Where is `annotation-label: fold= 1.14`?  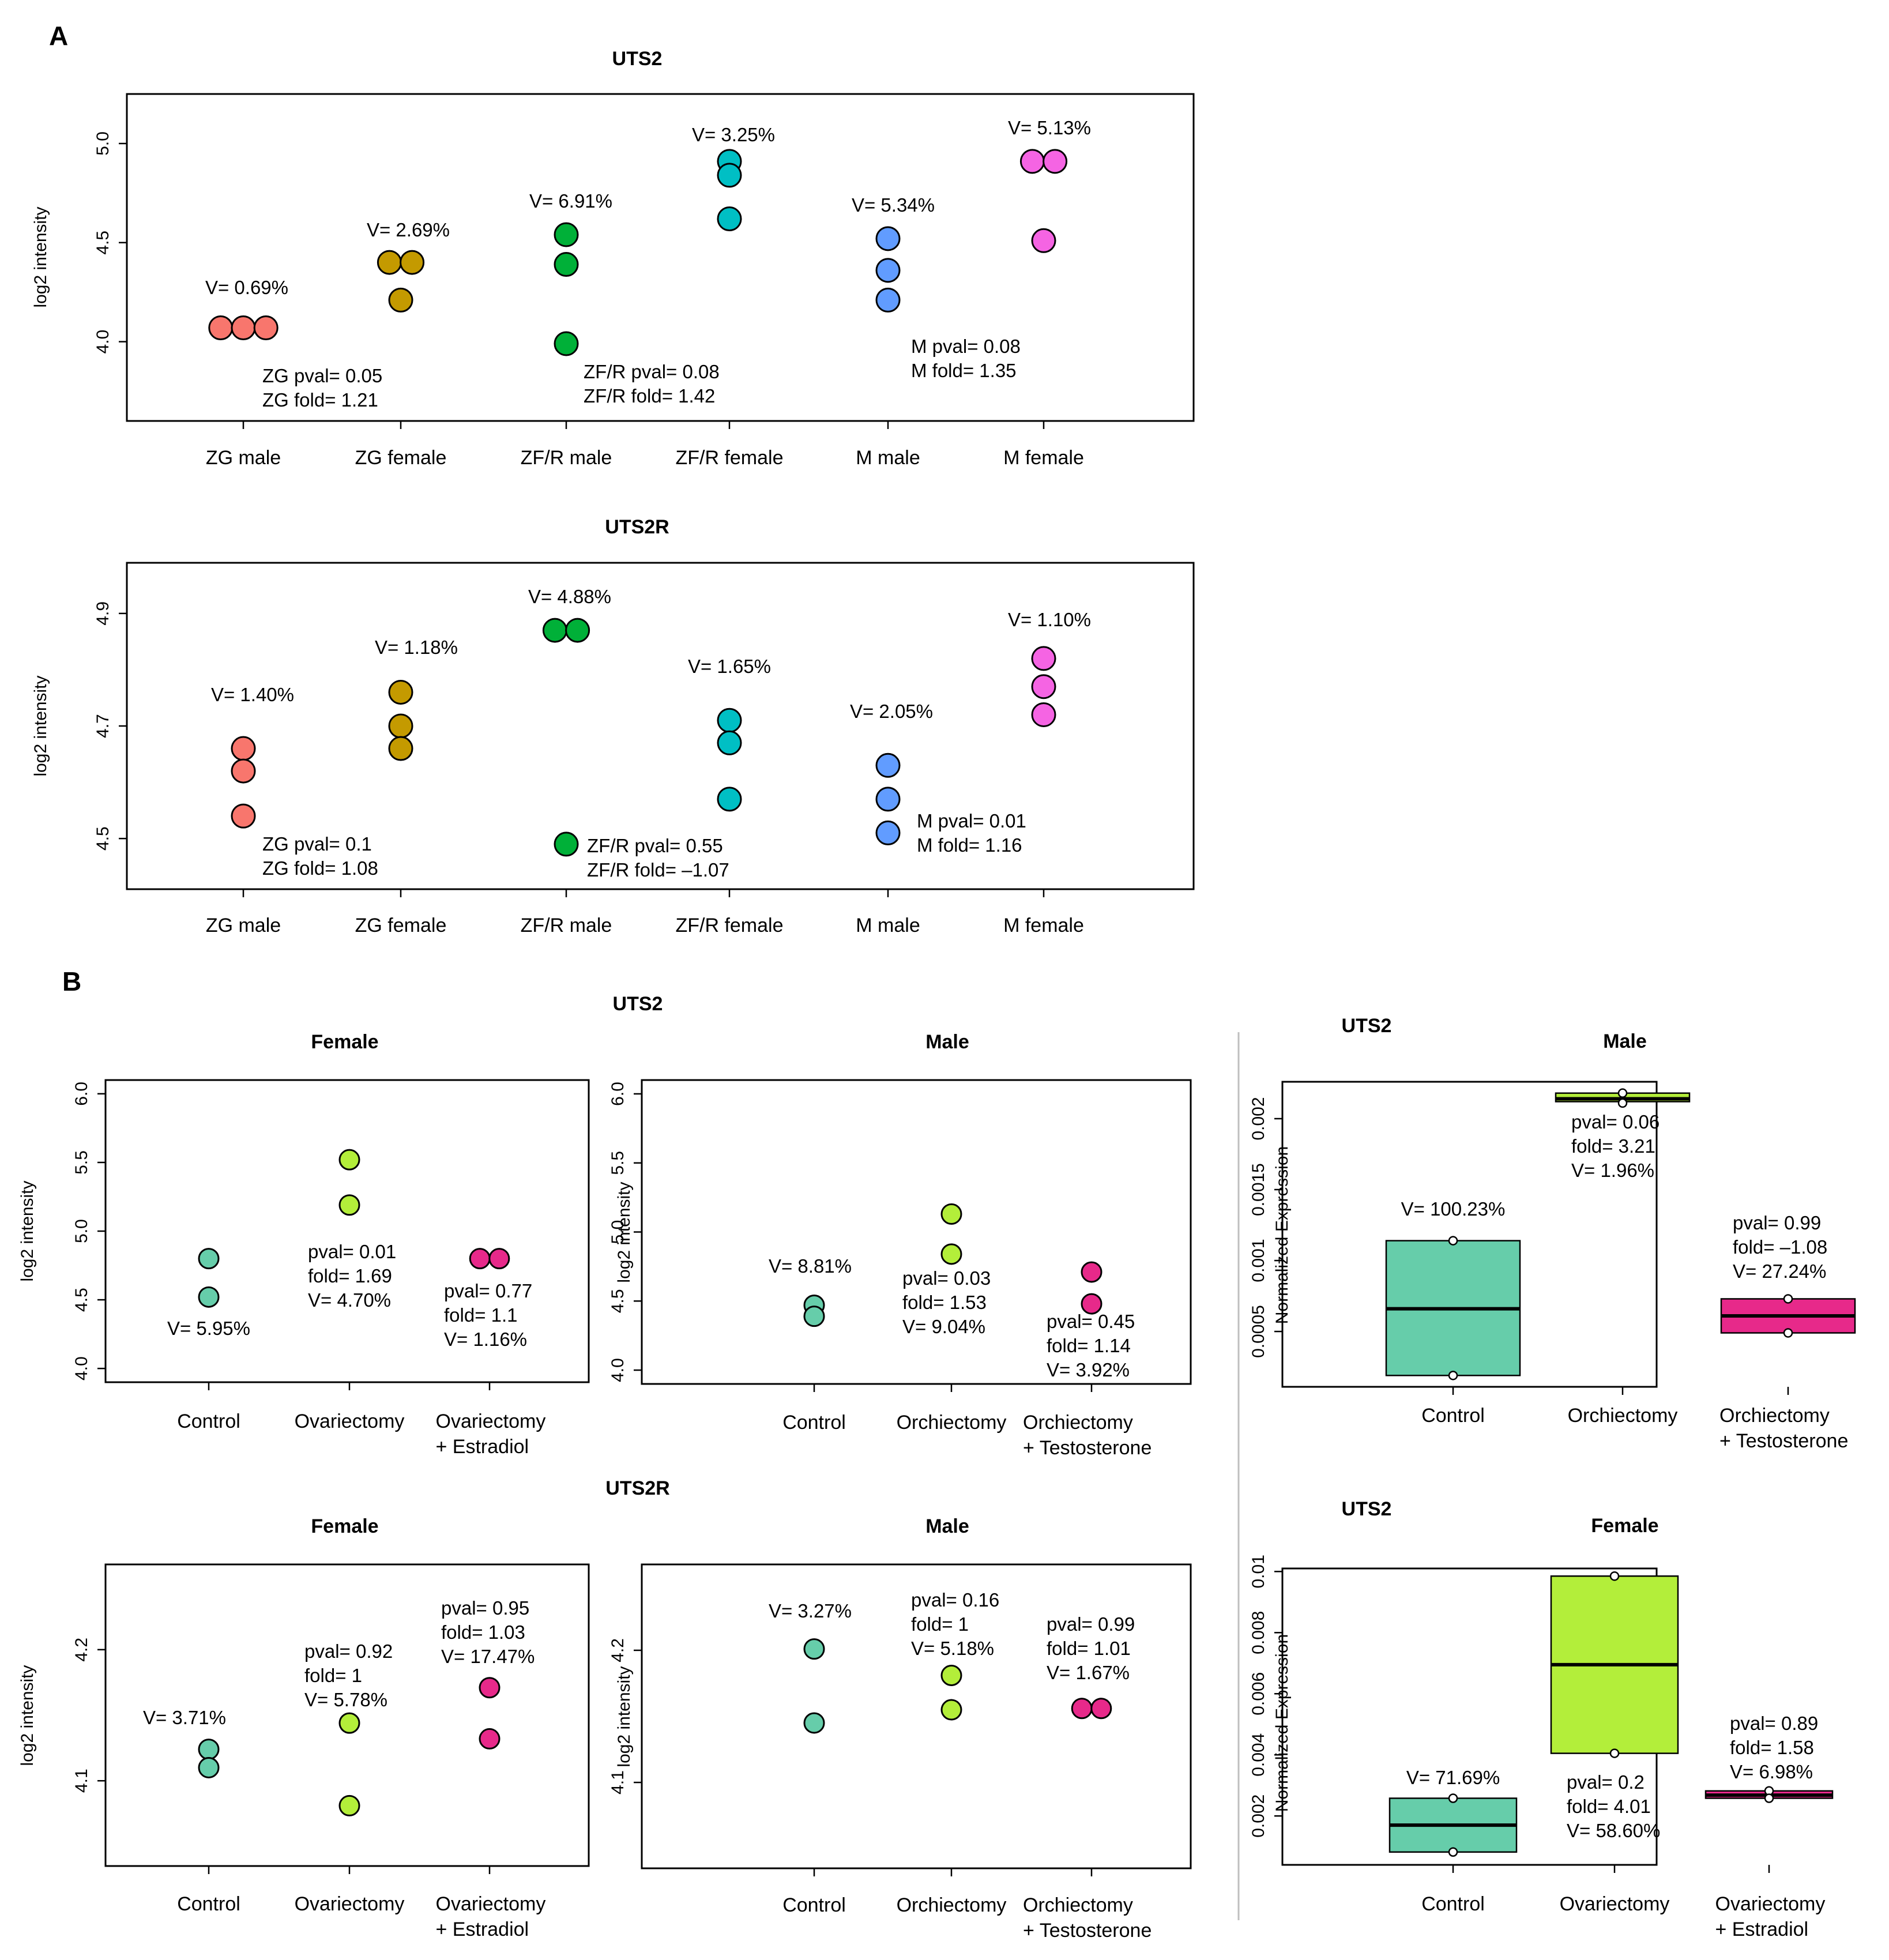 annotation-label: fold= 1.14 is located at coordinates (1089, 1346).